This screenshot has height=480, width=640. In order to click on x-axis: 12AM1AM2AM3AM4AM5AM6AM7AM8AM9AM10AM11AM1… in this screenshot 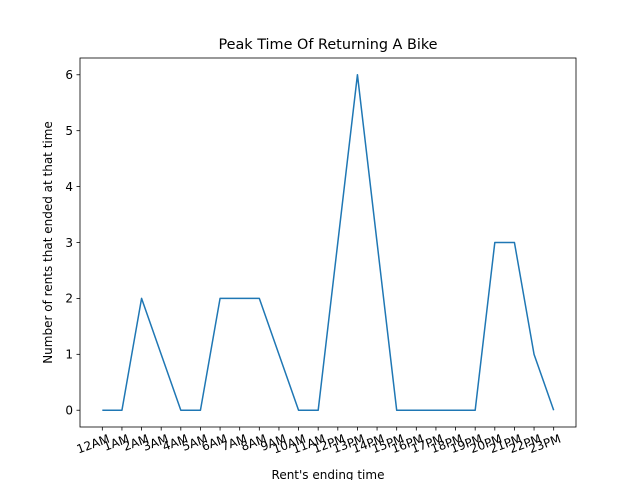, I will do `click(319, 441)`.